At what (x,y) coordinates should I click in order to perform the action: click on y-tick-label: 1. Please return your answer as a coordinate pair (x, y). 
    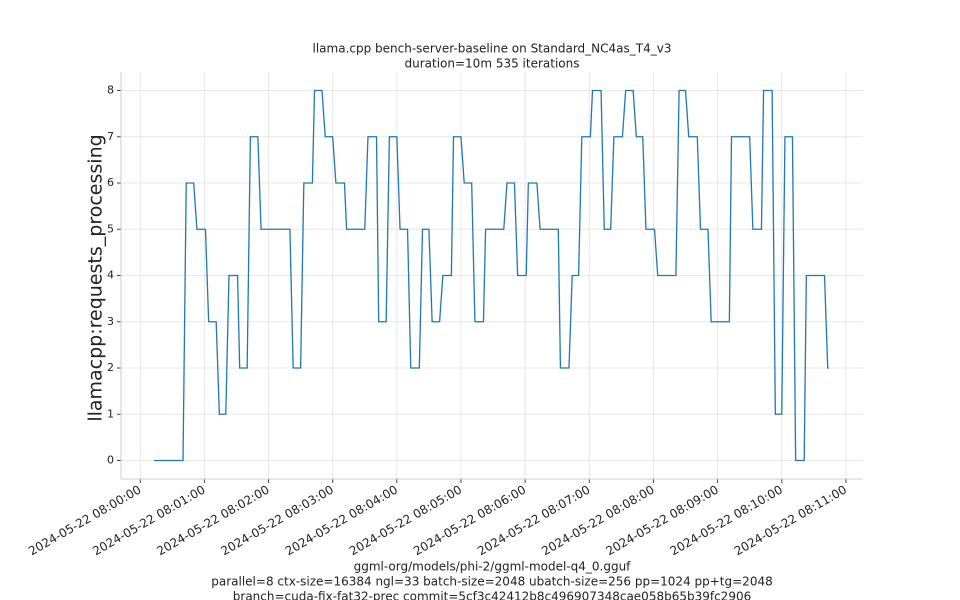
    Looking at the image, I should click on (110, 413).